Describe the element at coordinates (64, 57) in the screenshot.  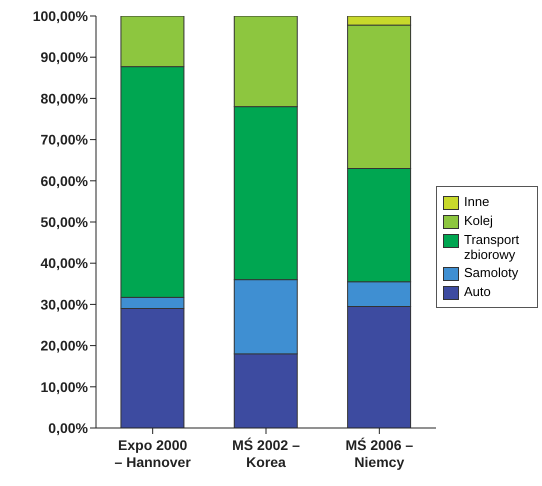
I see `y-tick-label: 90,00%` at that location.